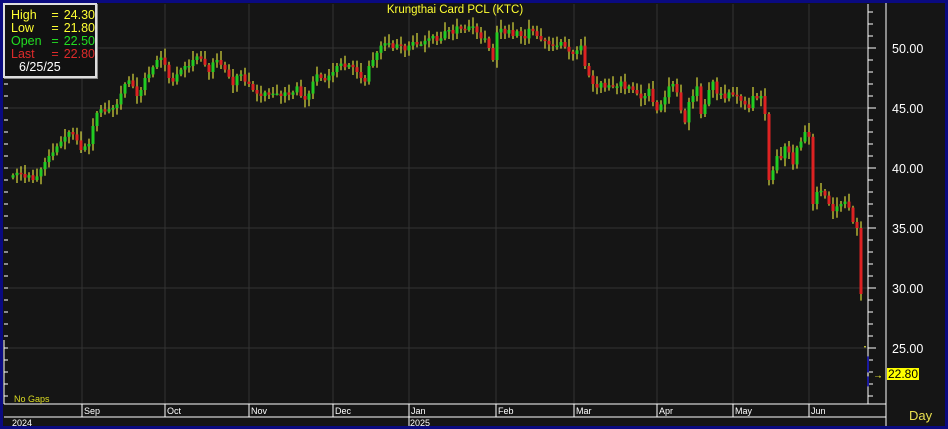 The image size is (948, 429). What do you see at coordinates (455, 10) in the screenshot?
I see `chart-title: Krungthai Card PCL (KTC)` at bounding box center [455, 10].